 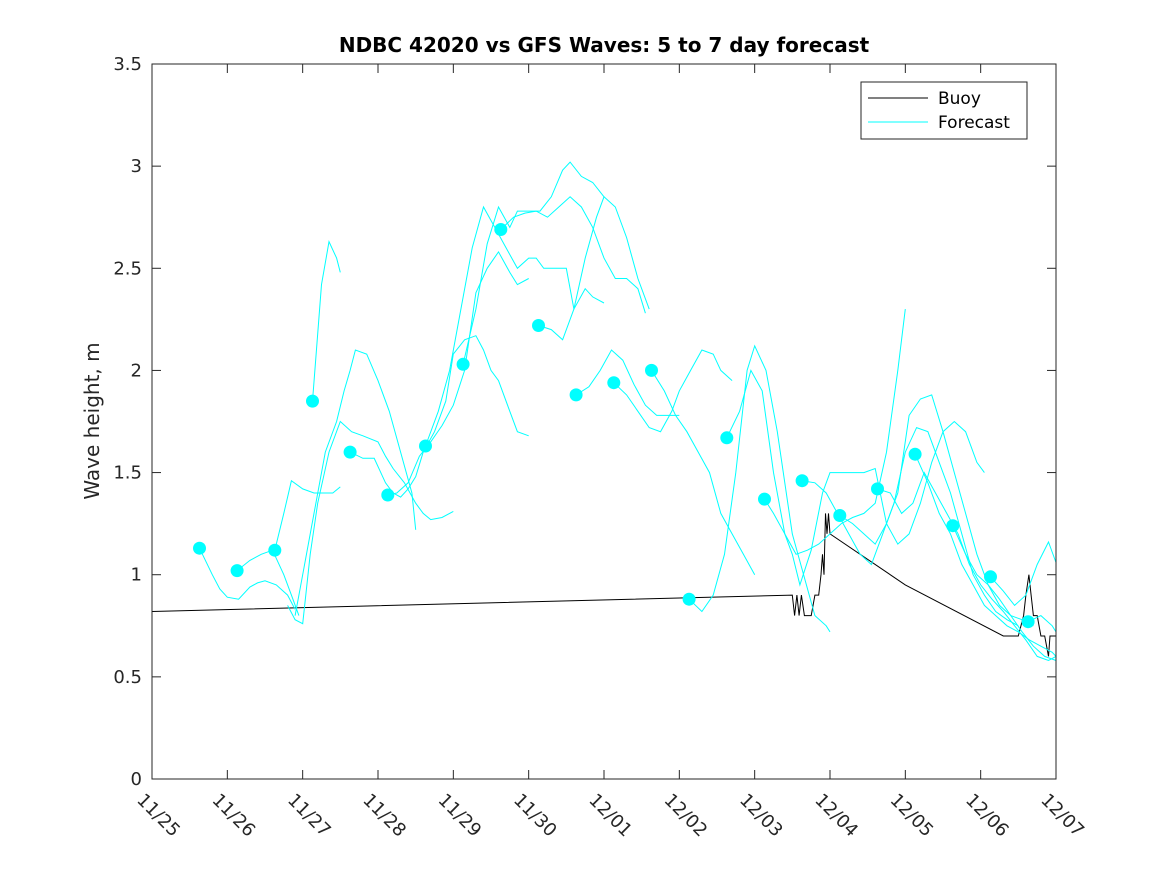 What do you see at coordinates (959, 99) in the screenshot?
I see `legend-buoy-label: Buoy` at bounding box center [959, 99].